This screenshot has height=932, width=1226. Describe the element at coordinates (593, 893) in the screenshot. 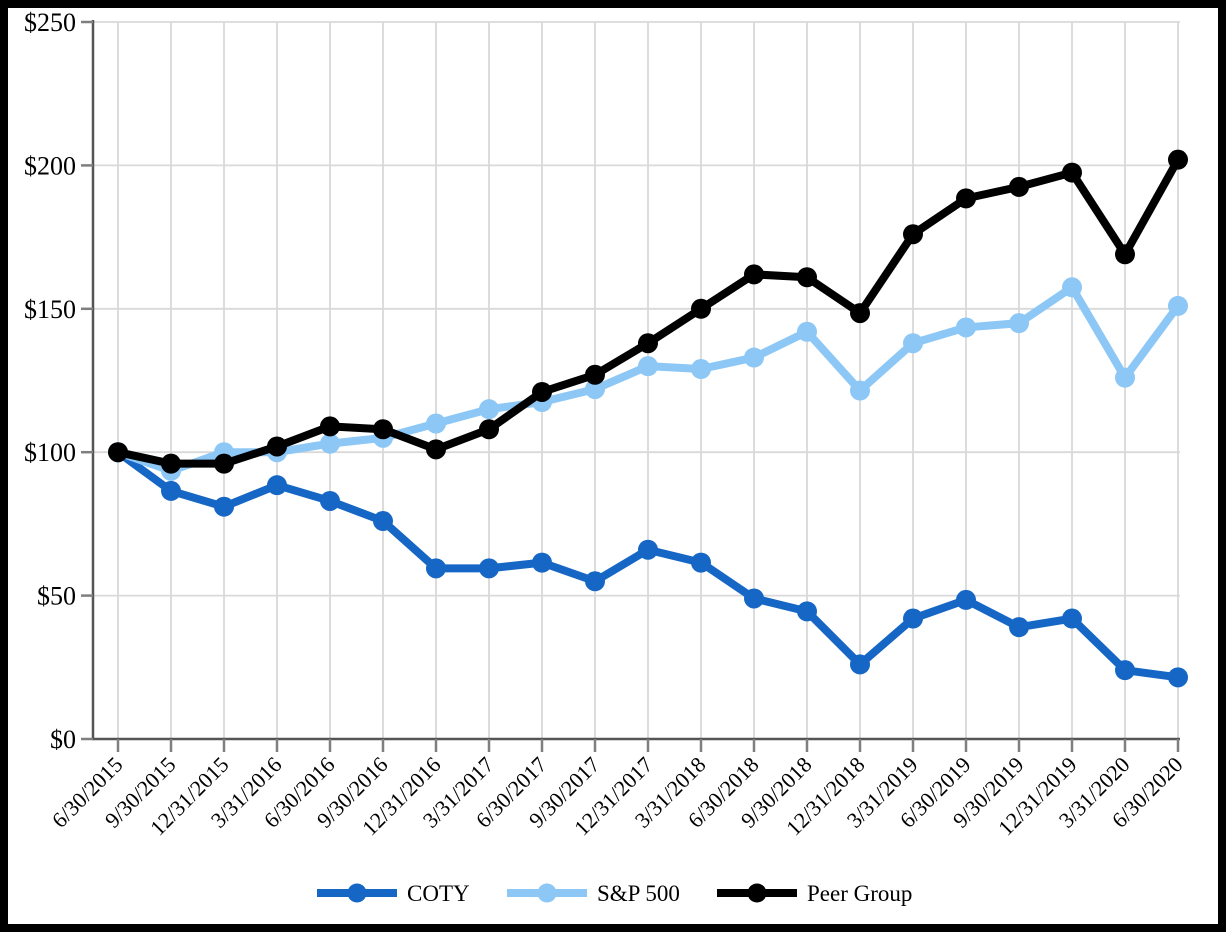

I see `legend-item-s-p-500: S&P 500` at that location.